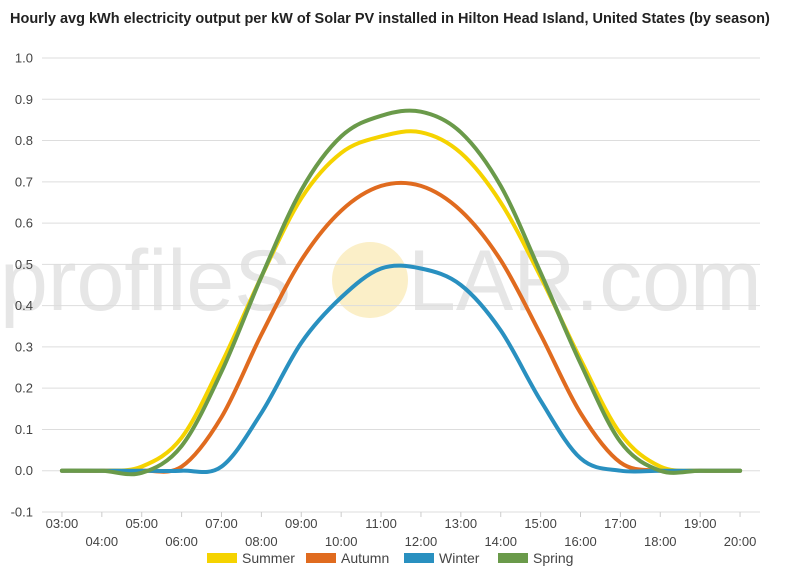  I want to click on legend-swatch-spring, so click(513, 558).